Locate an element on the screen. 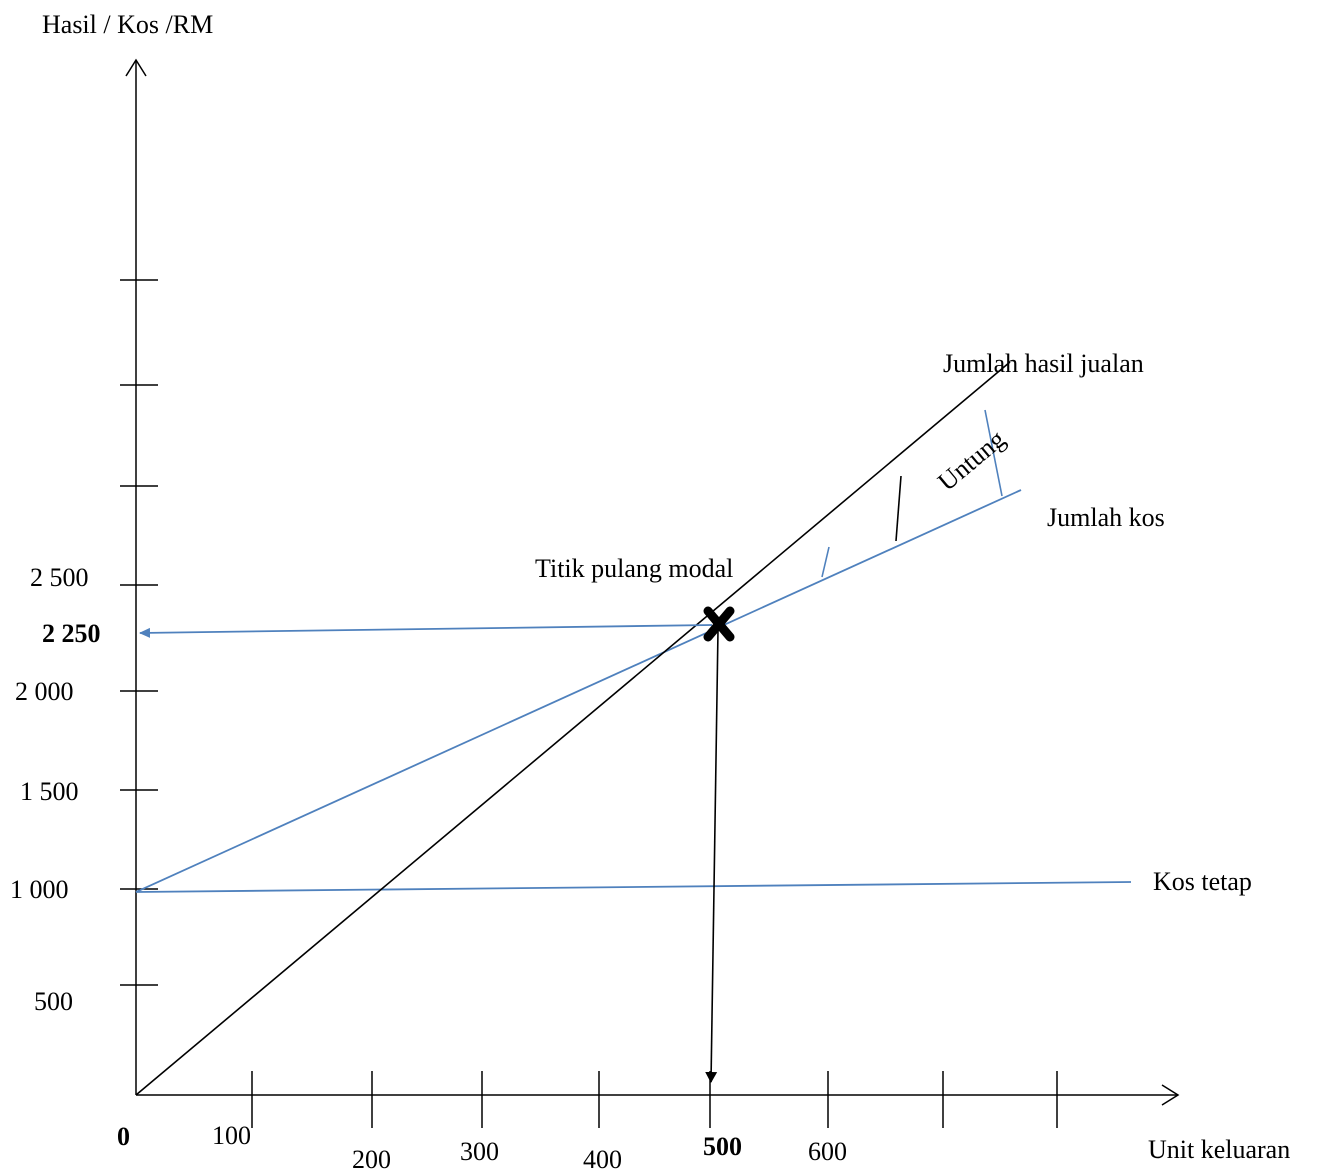 The height and width of the screenshot is (1175, 1322). x-axis-label: Unit keluaran is located at coordinates (1219, 1149).